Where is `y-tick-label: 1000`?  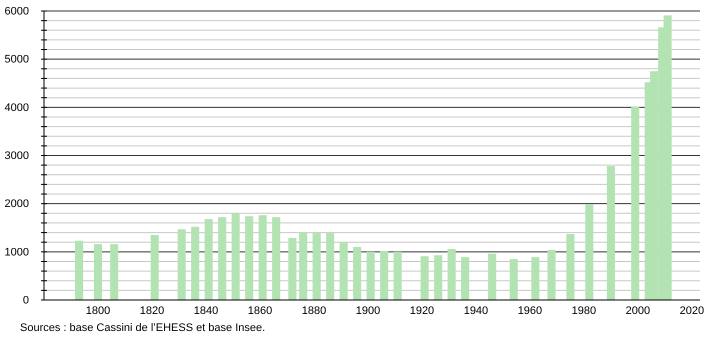 y-tick-label: 1000 is located at coordinates (16, 252).